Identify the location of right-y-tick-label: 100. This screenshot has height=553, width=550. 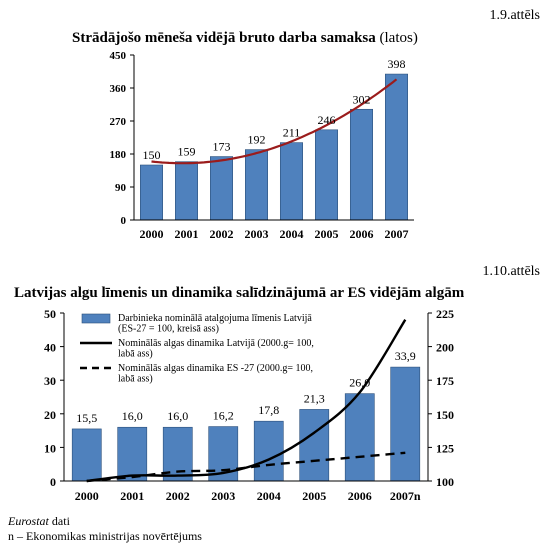
(445, 482).